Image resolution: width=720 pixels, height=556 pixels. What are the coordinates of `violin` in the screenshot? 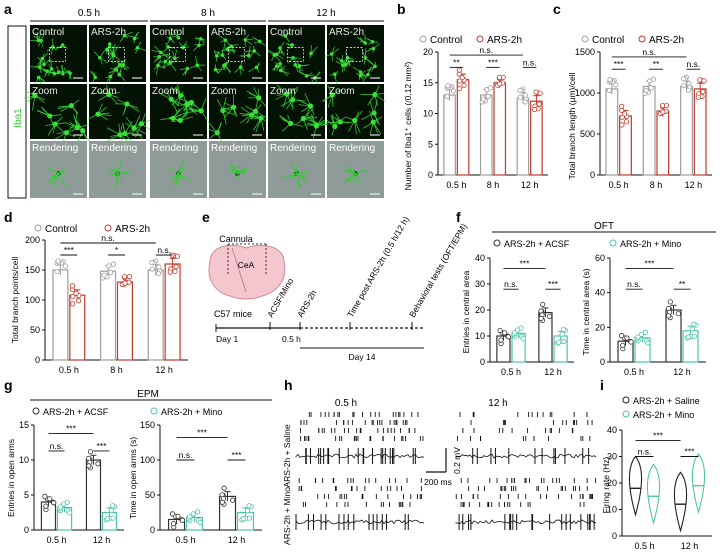 It's located at (698, 483).